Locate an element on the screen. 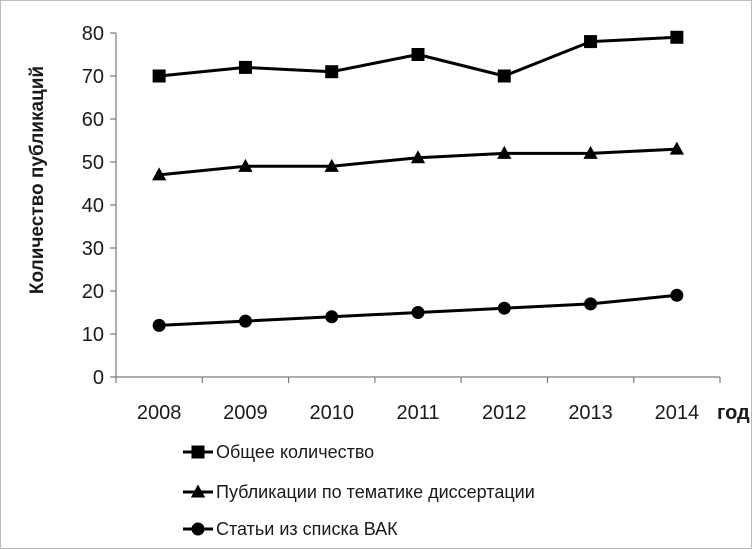 This screenshot has height=549, width=752. y-ticks: 0 10 20 30 40 50 60 70 80 is located at coordinates (99, 206).